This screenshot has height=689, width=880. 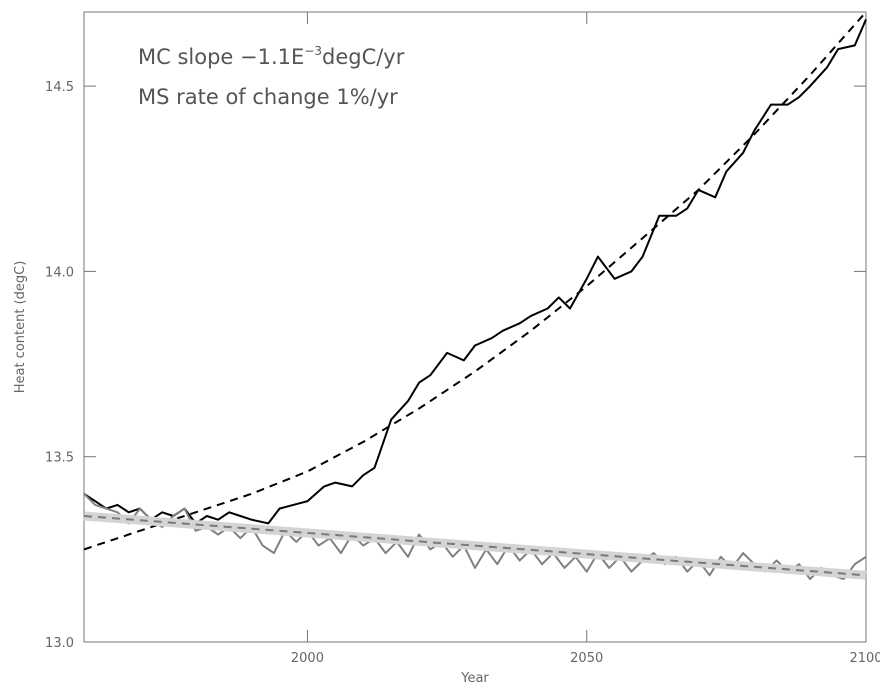 What do you see at coordinates (864, 658) in the screenshot?
I see `x-tick-label: 2100` at bounding box center [864, 658].